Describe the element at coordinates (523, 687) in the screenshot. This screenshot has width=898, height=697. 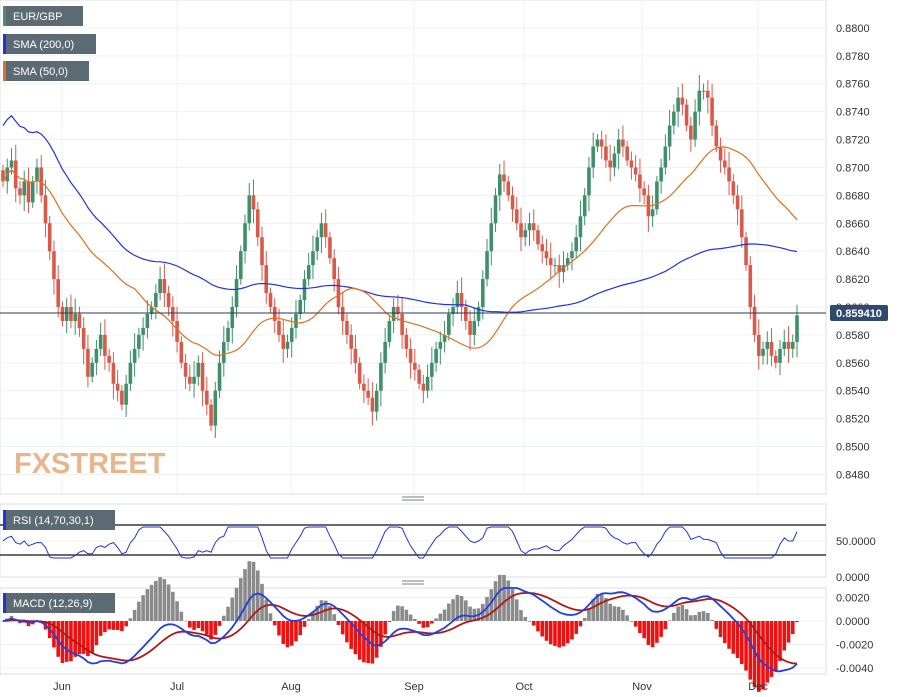
I see `x-tick-label: Oct` at that location.